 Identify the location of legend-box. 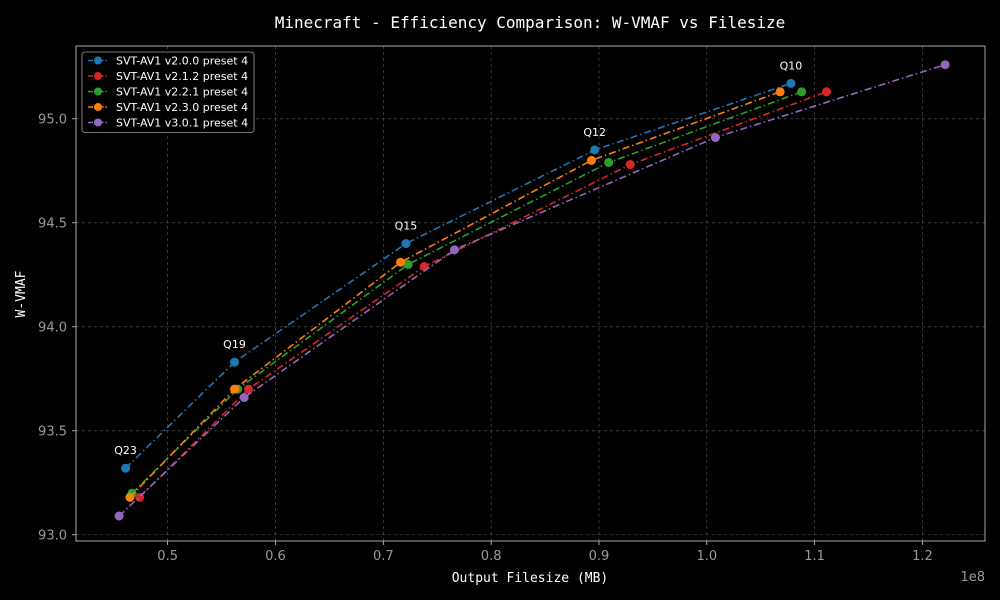
(168, 92).